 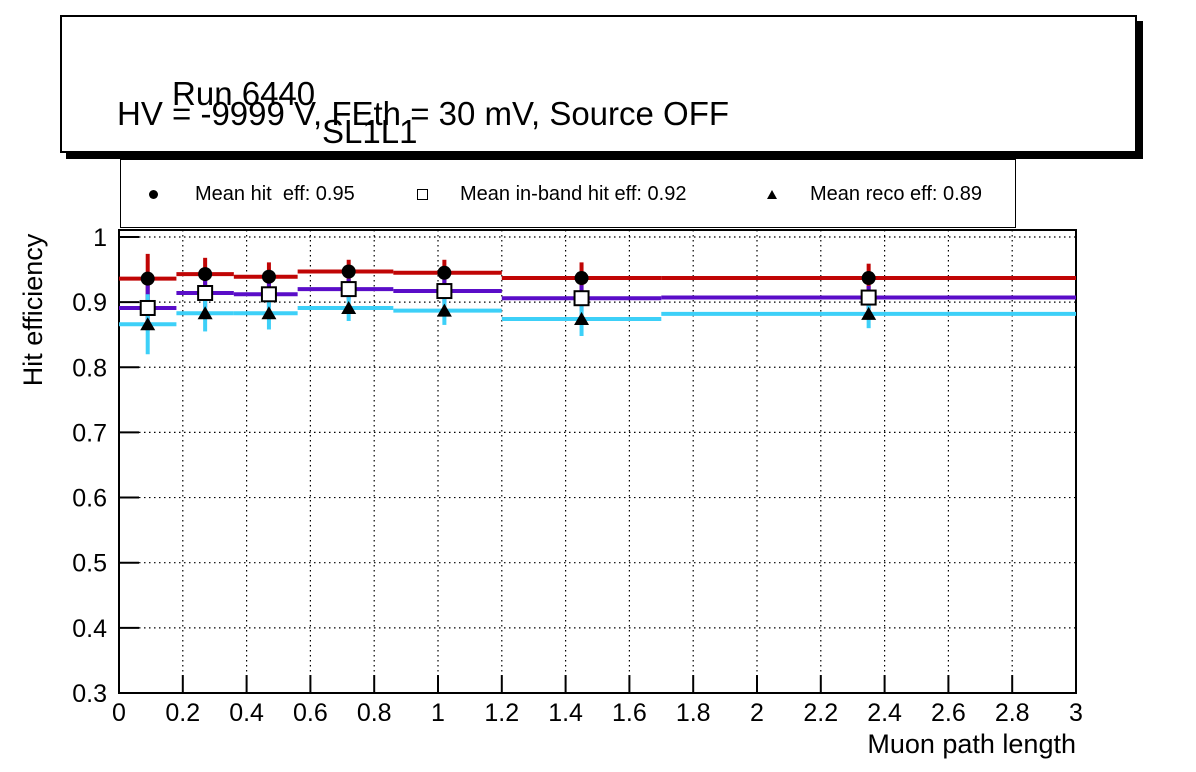 I want to click on filled-circle-icon, so click(x=153, y=194).